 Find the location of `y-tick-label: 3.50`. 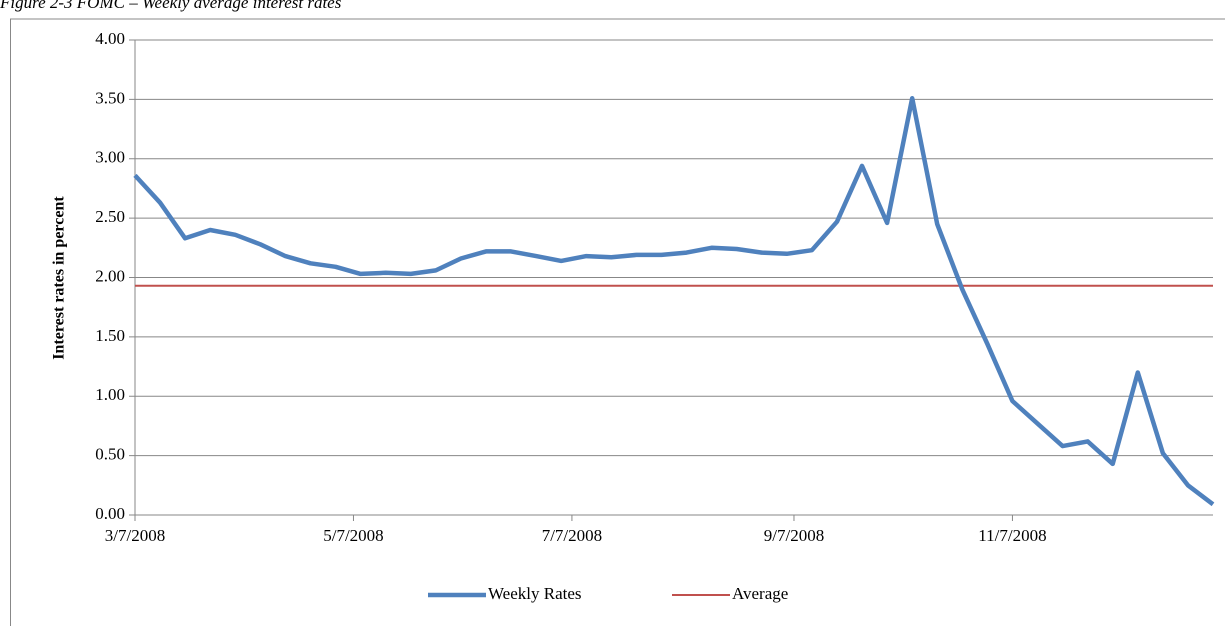

y-tick-label: 3.50 is located at coordinates (110, 97).